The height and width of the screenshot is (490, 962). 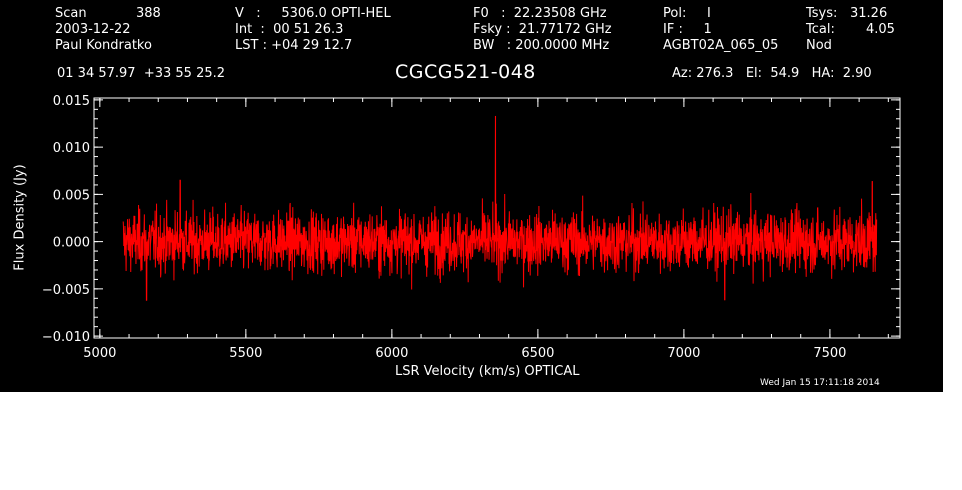 I want to click on plot-timestamp: Wed Jan 15 17:11:18 2014, so click(x=820, y=383).